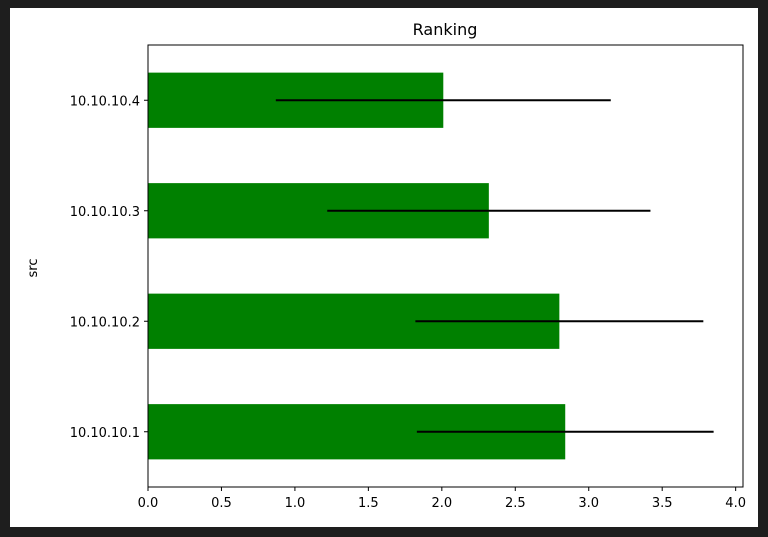 This screenshot has height=537, width=768. What do you see at coordinates (295, 503) in the screenshot?
I see `x-tick-label: 1.0` at bounding box center [295, 503].